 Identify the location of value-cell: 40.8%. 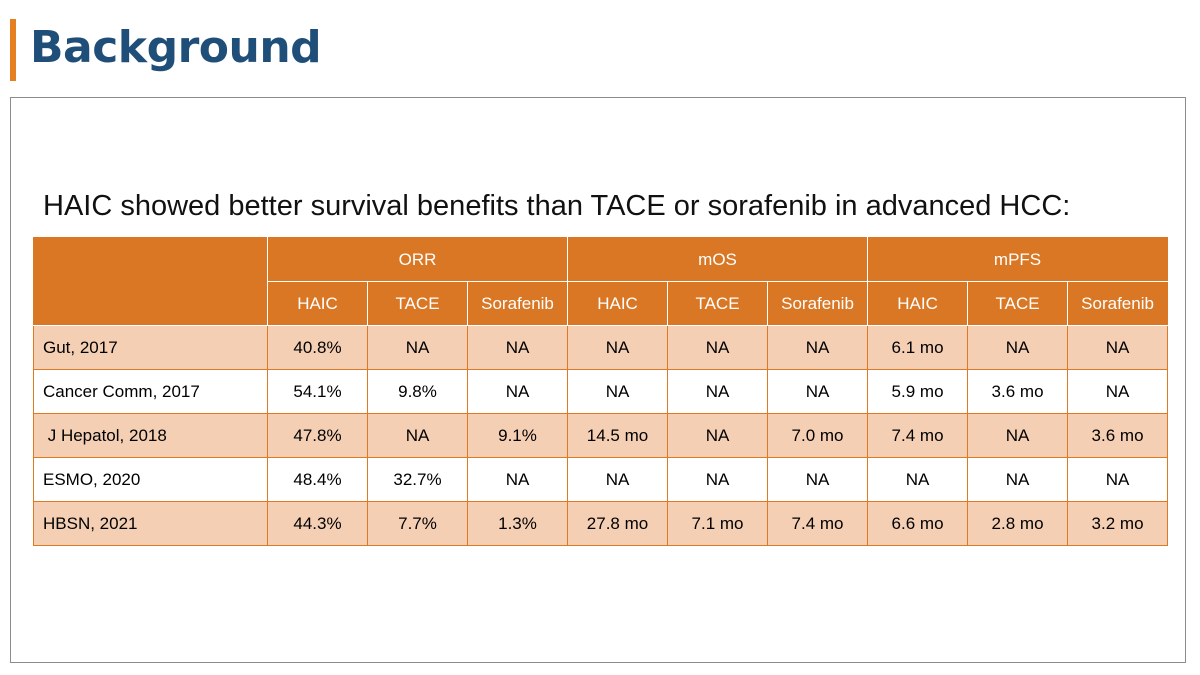
(317, 347).